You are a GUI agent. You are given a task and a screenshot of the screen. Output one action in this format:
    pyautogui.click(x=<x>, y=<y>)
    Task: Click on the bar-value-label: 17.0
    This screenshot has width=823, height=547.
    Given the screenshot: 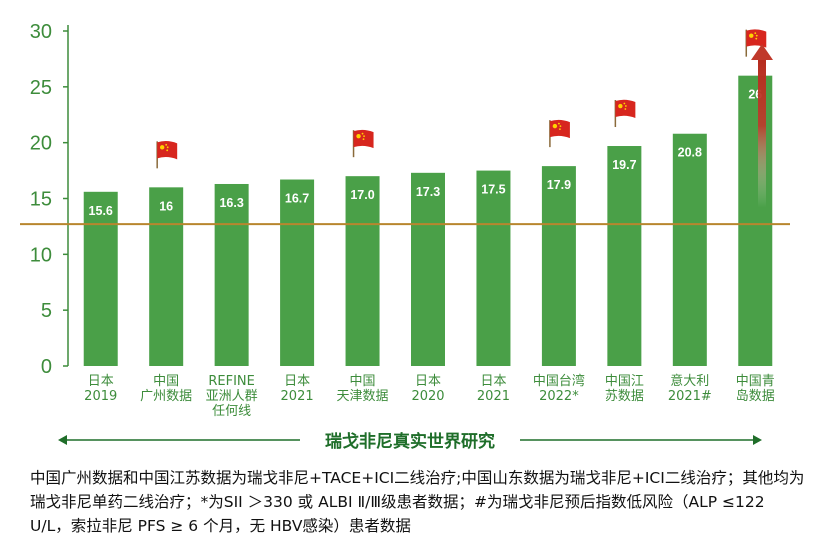 What is the action you would take?
    pyautogui.click(x=362, y=195)
    